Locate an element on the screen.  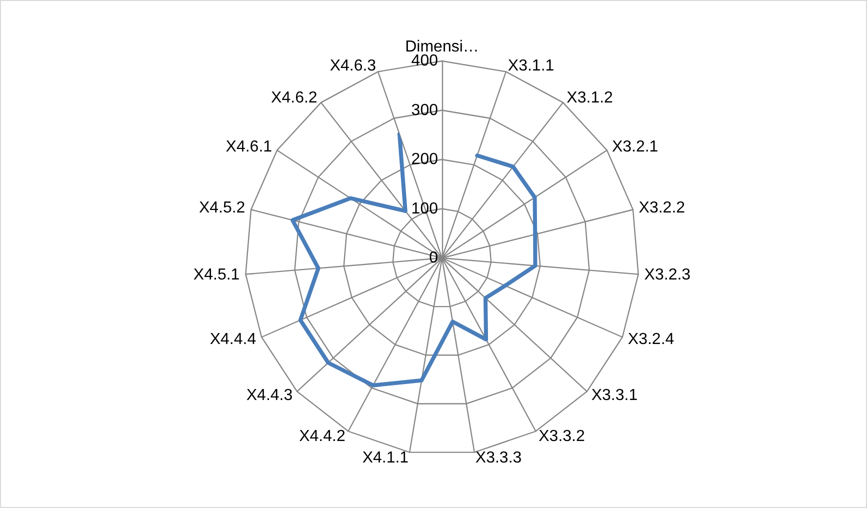
spoke-label: X4.5.1 is located at coordinates (216, 275).